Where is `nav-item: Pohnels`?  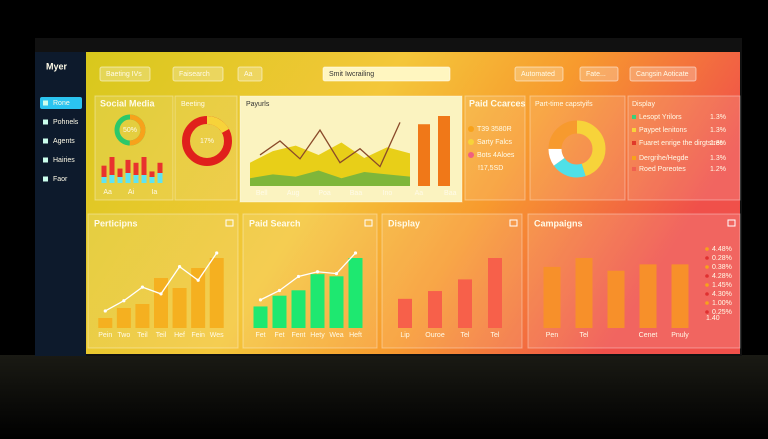 nav-item: Pohnels is located at coordinates (66, 122).